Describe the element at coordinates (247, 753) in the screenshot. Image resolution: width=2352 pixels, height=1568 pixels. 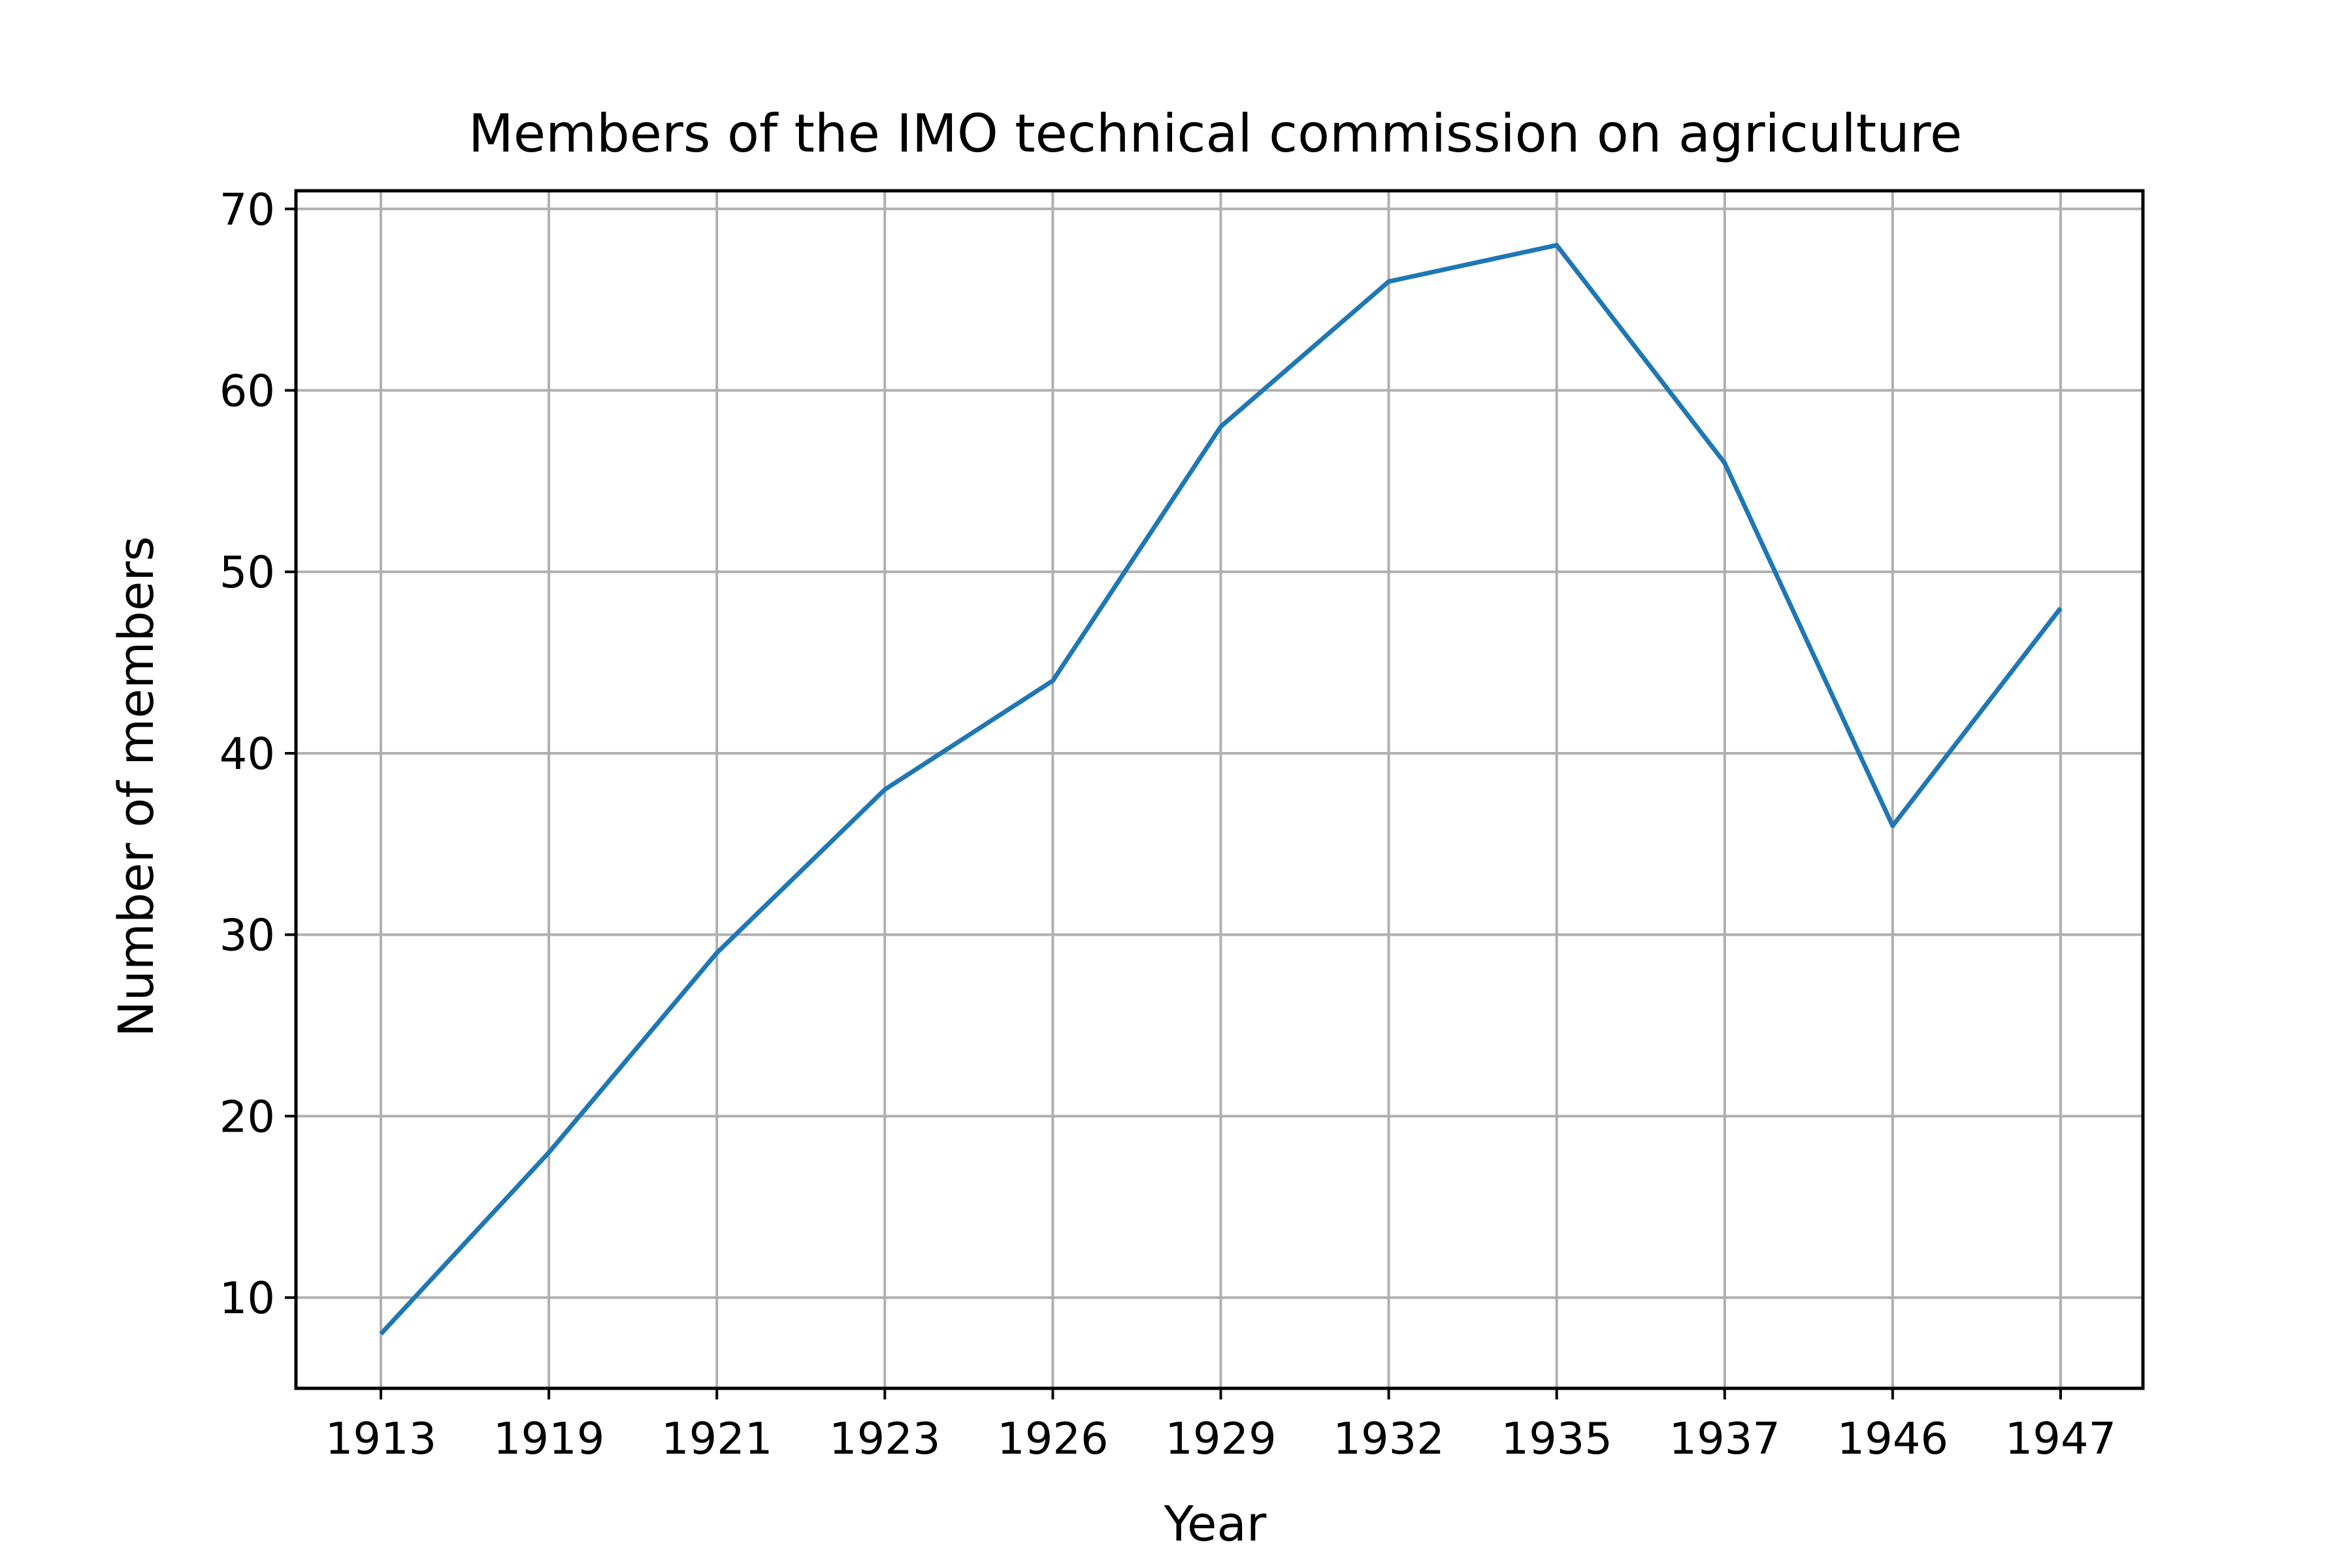
I see `y-tick-label: 40` at that location.